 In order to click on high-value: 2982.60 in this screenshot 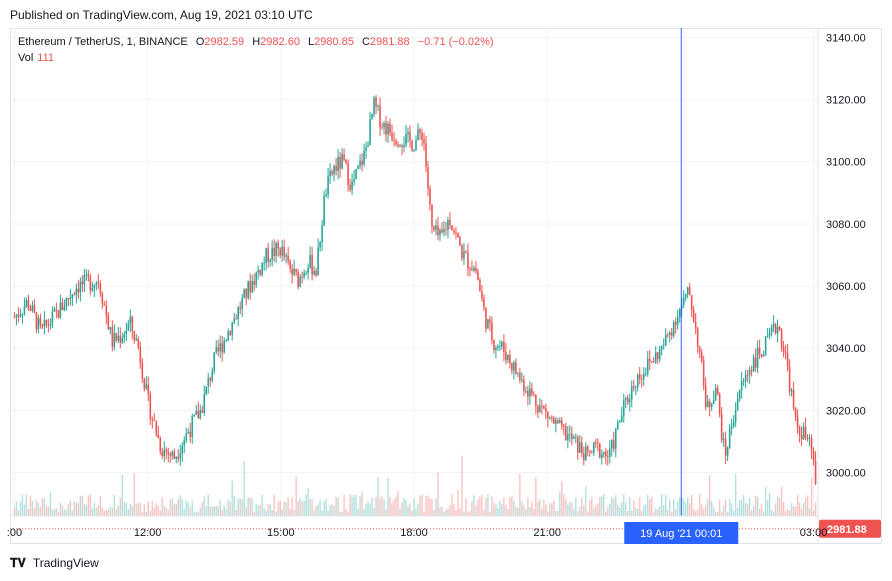, I will do `click(280, 42)`.